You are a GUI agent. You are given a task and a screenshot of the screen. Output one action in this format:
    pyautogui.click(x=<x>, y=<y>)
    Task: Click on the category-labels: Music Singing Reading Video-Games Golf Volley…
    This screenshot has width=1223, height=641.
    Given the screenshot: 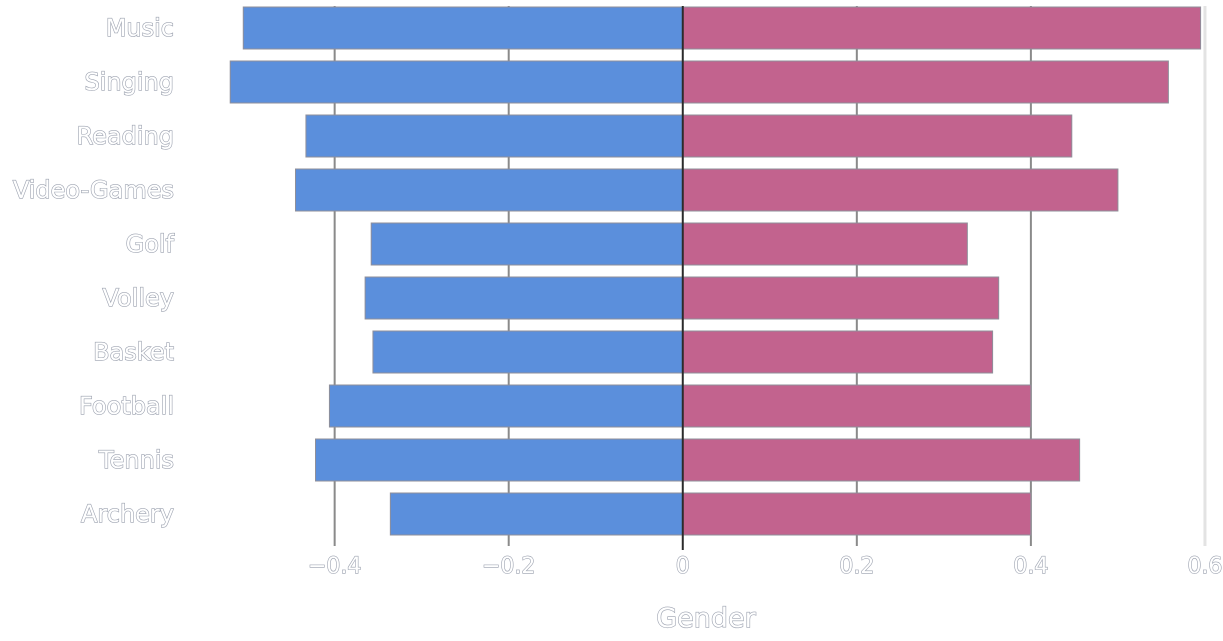 What is the action you would take?
    pyautogui.click(x=93, y=270)
    